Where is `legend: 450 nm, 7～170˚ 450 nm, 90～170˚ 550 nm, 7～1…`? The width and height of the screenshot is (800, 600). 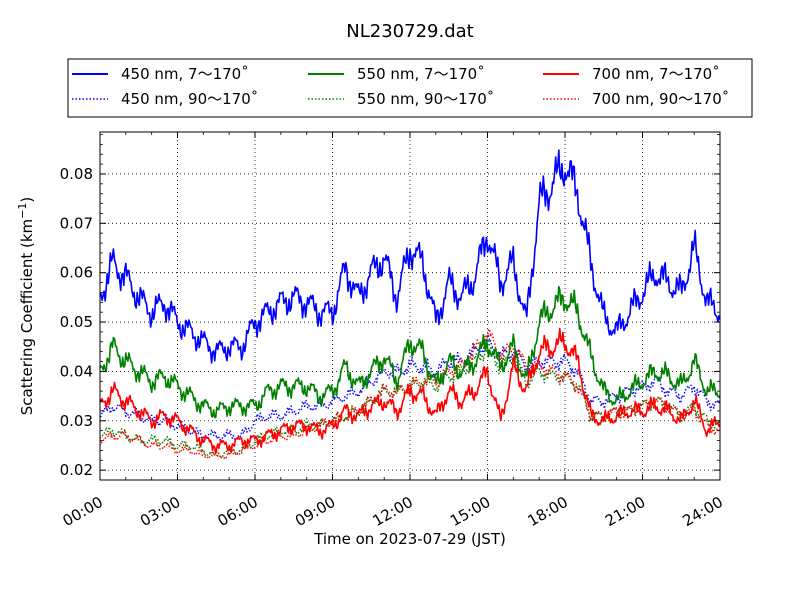
legend: 450 nm, 7～170˚ 450 nm, 90～170˚ 550 nm, 7～1… is located at coordinates (410, 88).